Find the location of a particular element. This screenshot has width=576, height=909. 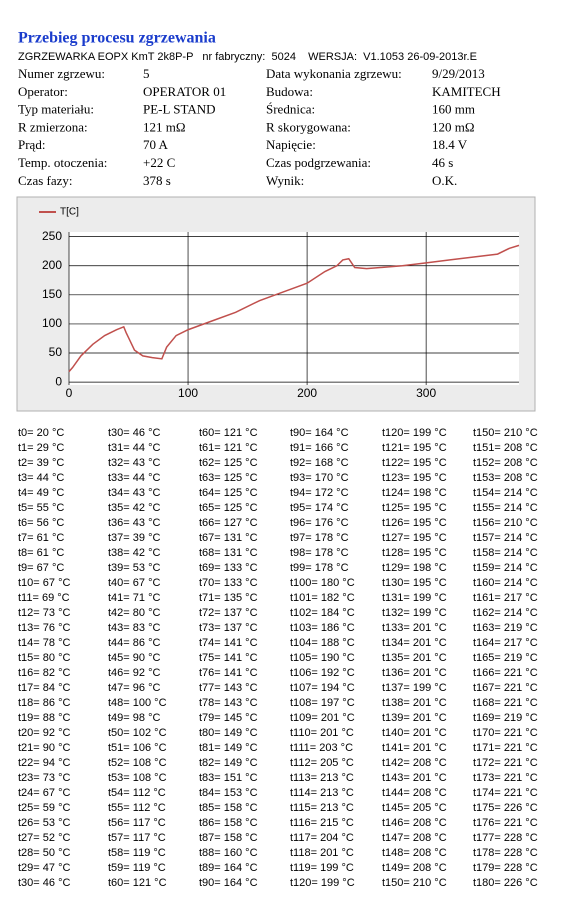

info-label: Numer zgrzewu: is located at coordinates (61, 73).